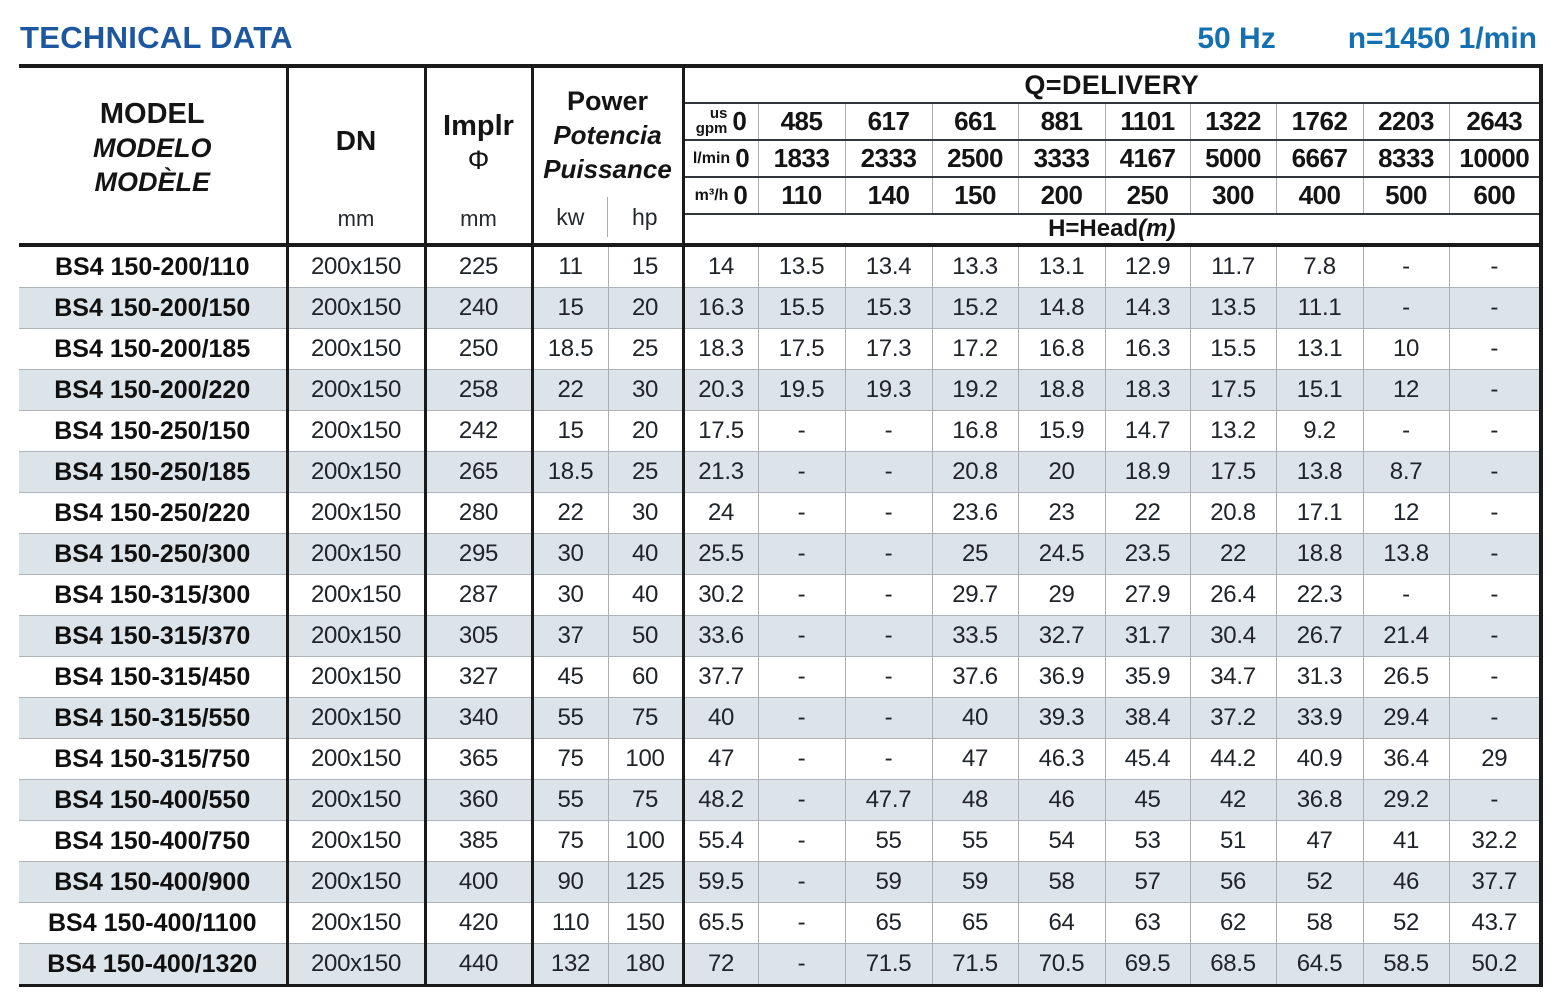 The image size is (1561, 1000). What do you see at coordinates (645, 472) in the screenshot?
I see `hp-cell: 25` at bounding box center [645, 472].